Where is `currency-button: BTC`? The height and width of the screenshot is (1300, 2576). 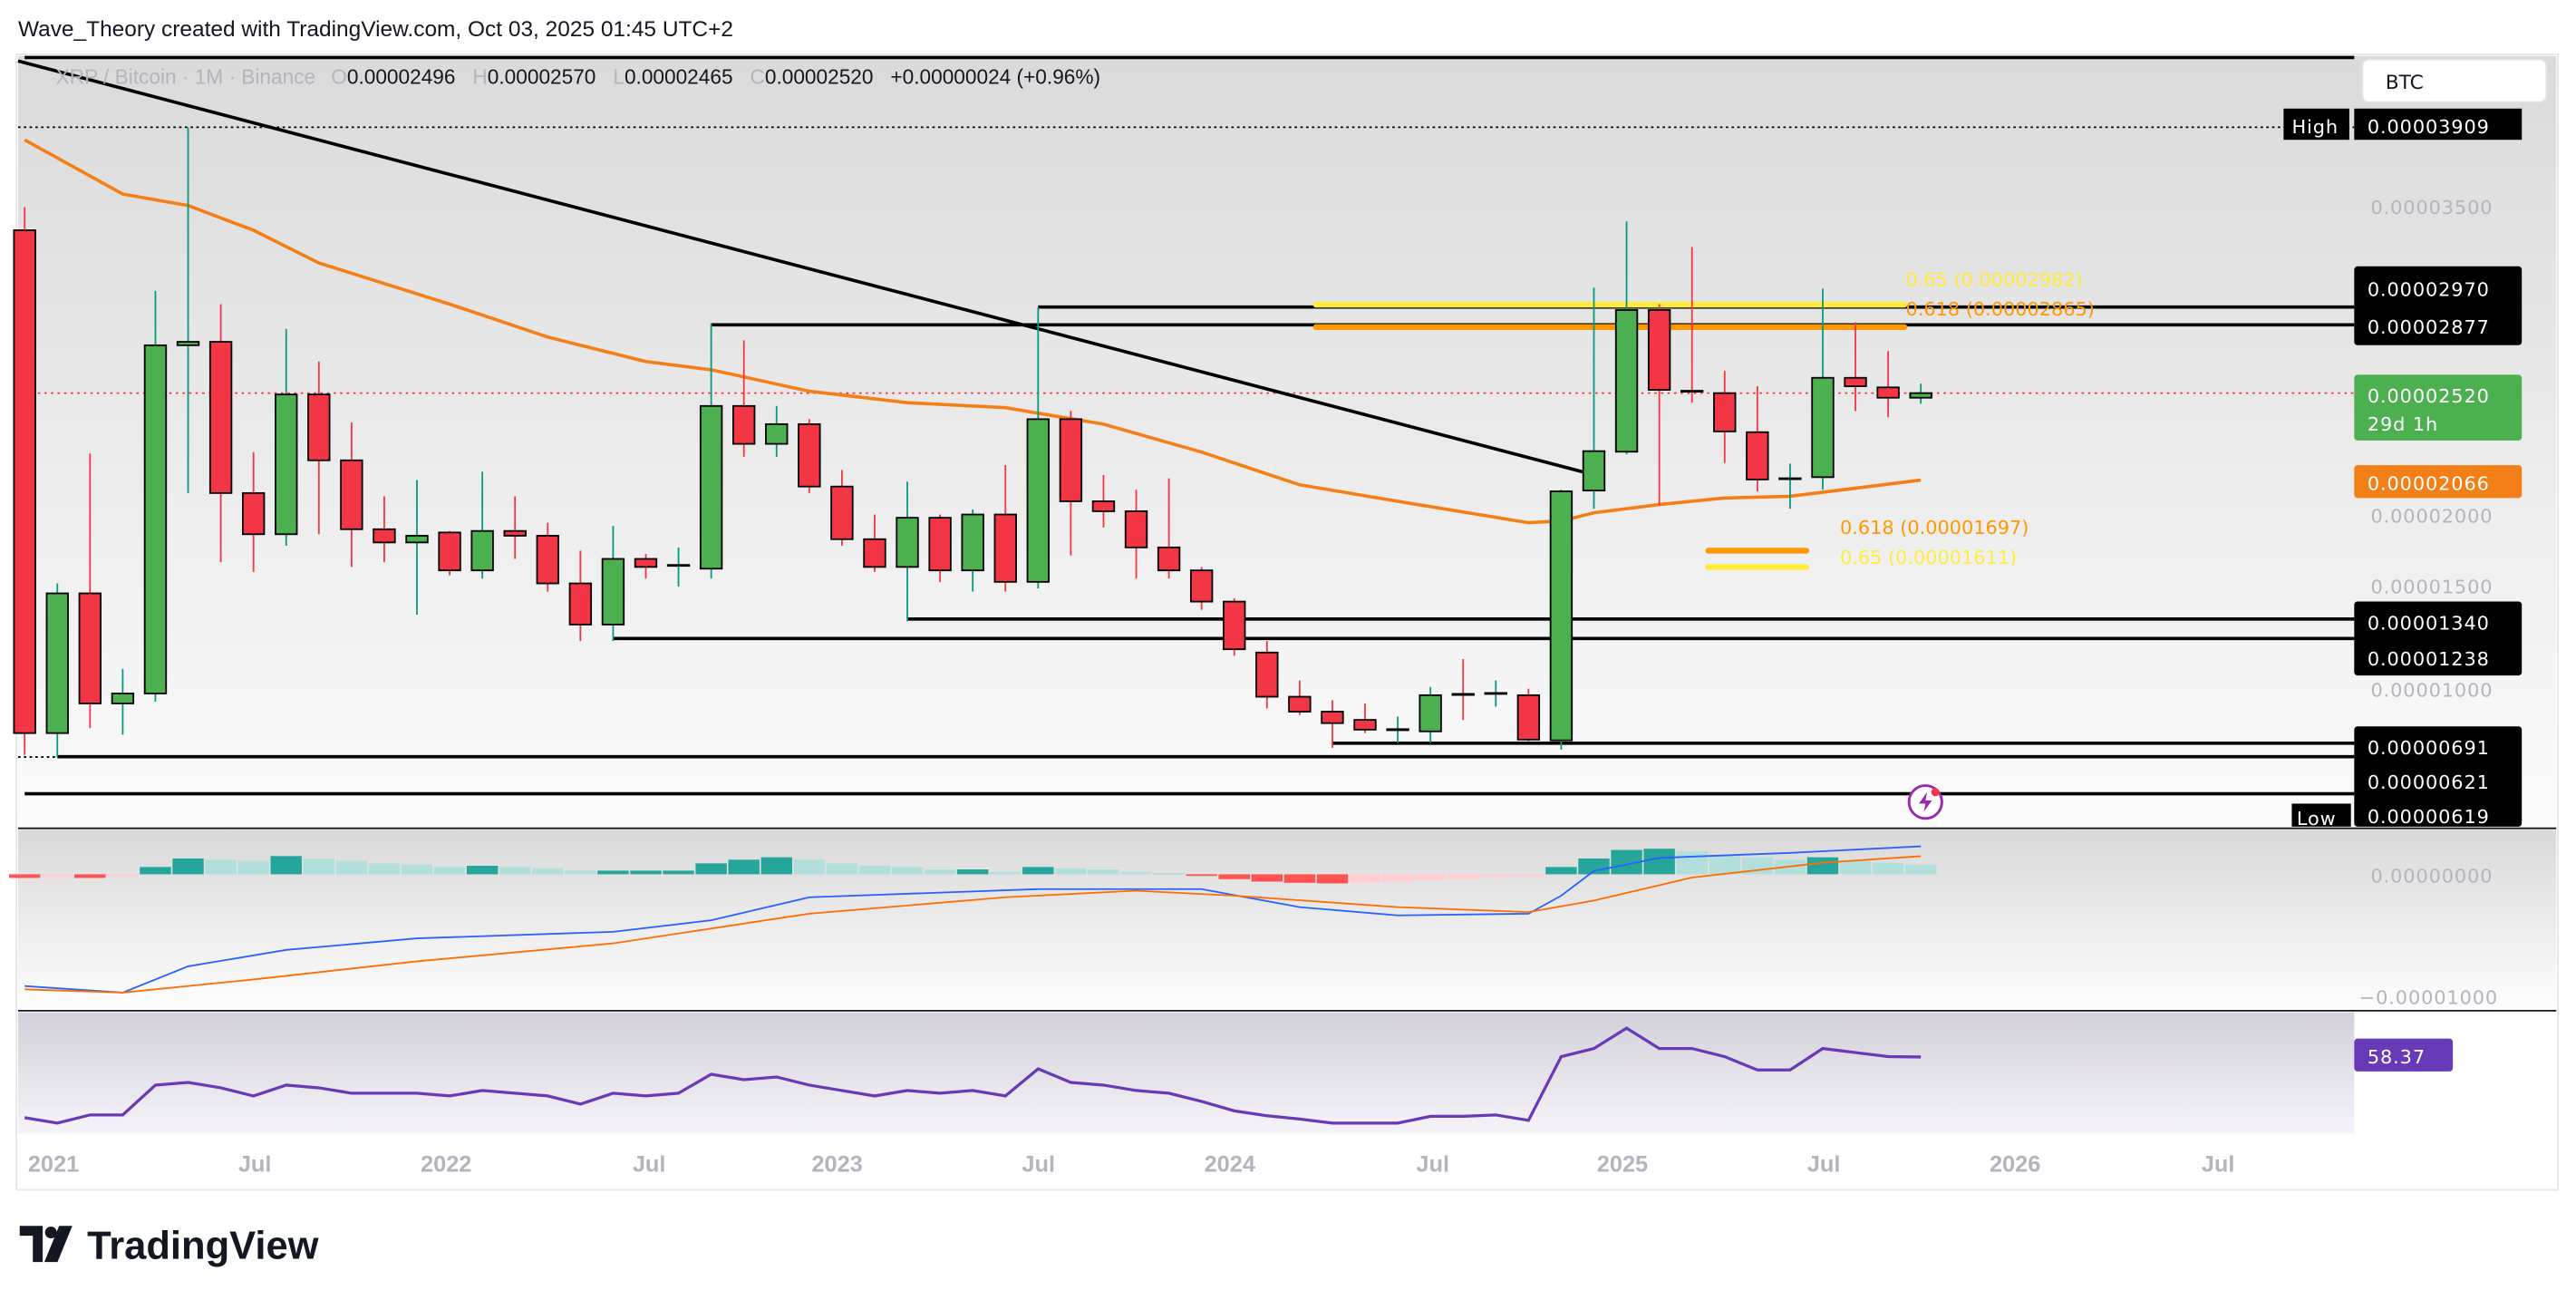
currency-button: BTC is located at coordinates (2454, 80).